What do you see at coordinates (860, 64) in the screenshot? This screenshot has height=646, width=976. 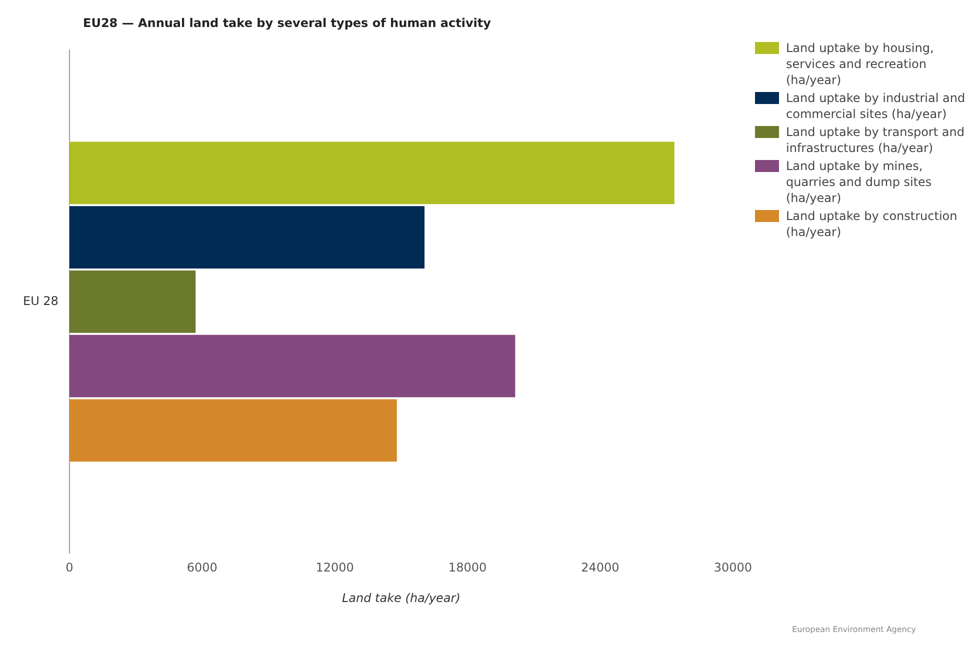 I see `legend-label: Land uptake by housing, services and recreation (ha/year)` at bounding box center [860, 64].